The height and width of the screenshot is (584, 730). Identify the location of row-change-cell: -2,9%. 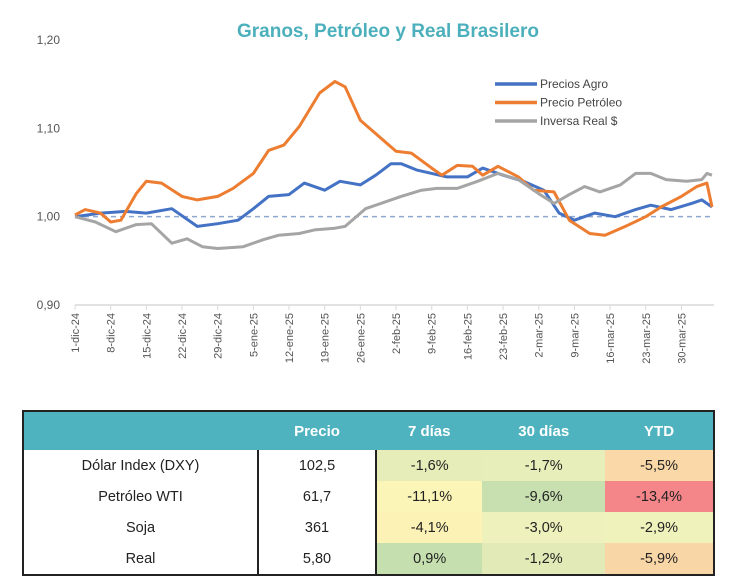
(659, 527).